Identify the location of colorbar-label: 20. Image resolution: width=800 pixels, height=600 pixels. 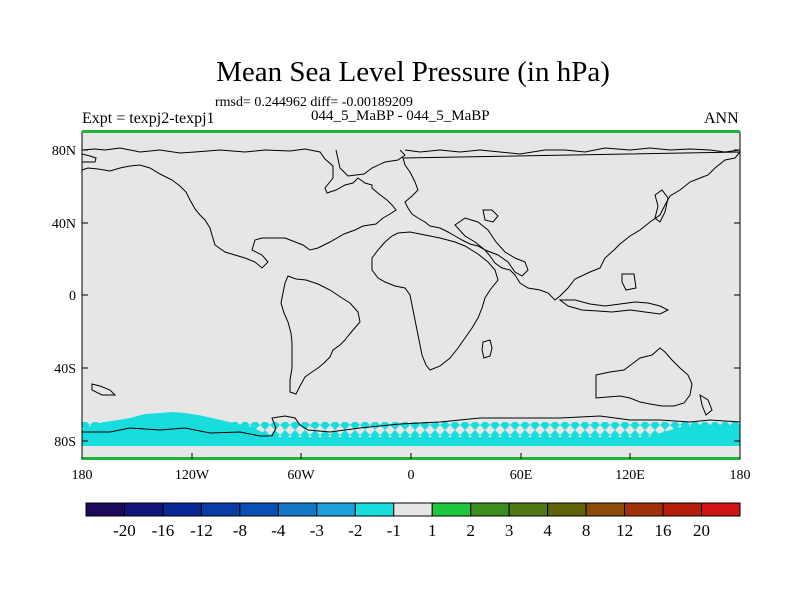
(701, 530).